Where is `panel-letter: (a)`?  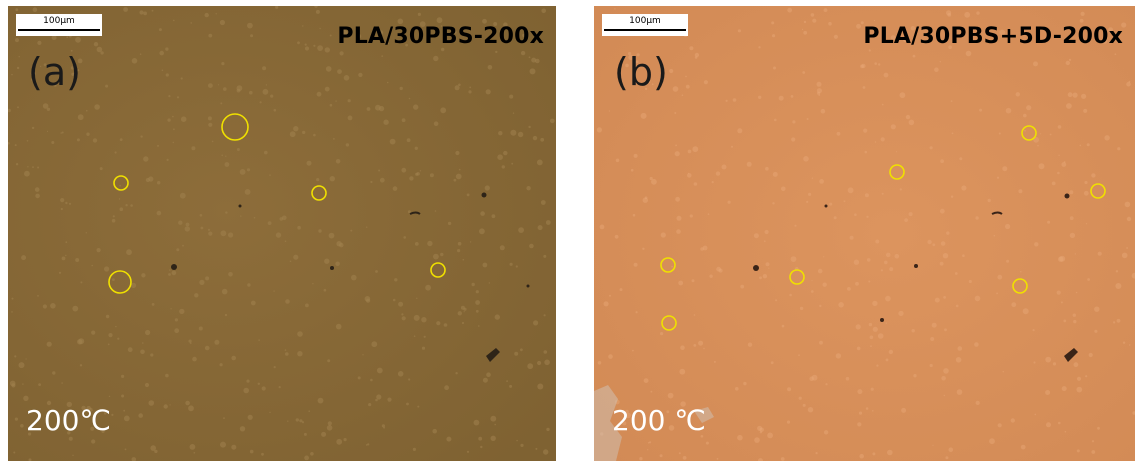
panel-letter: (a) is located at coordinates (54, 72).